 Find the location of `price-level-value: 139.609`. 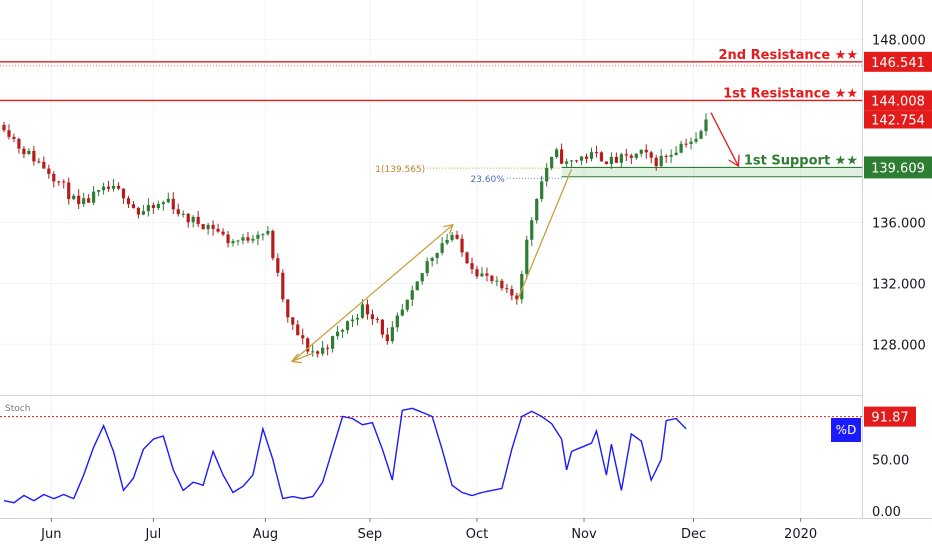

price-level-value: 139.609 is located at coordinates (898, 168).